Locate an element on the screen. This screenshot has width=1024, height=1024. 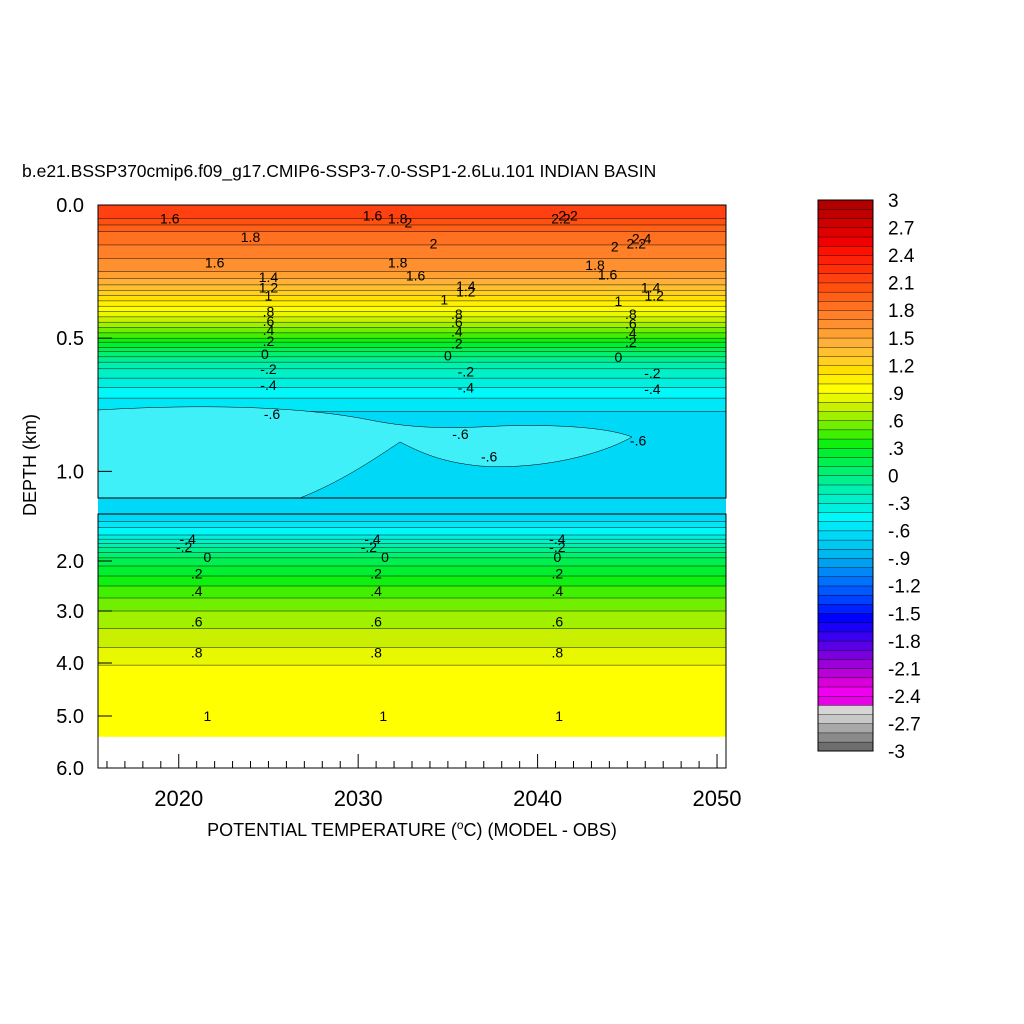
colorbar-label: -3 is located at coordinates (896, 752).